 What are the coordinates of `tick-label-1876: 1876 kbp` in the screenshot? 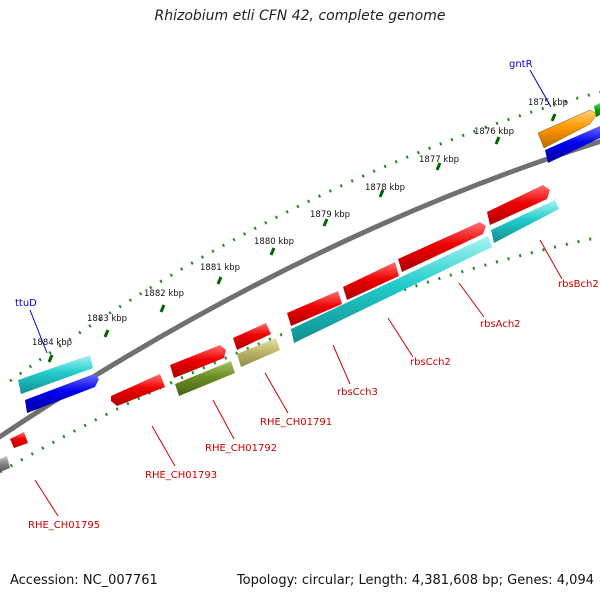 It's located at (494, 132).